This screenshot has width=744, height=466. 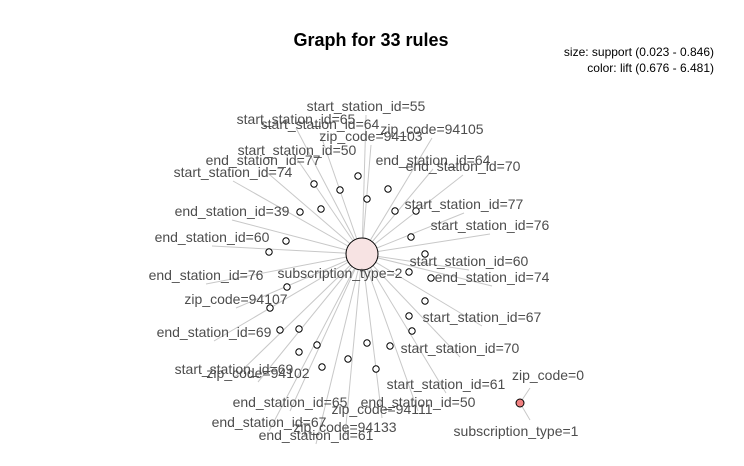 What do you see at coordinates (235, 299) in the screenshot?
I see `item-label-18: zip_code=94107` at bounding box center [235, 299].